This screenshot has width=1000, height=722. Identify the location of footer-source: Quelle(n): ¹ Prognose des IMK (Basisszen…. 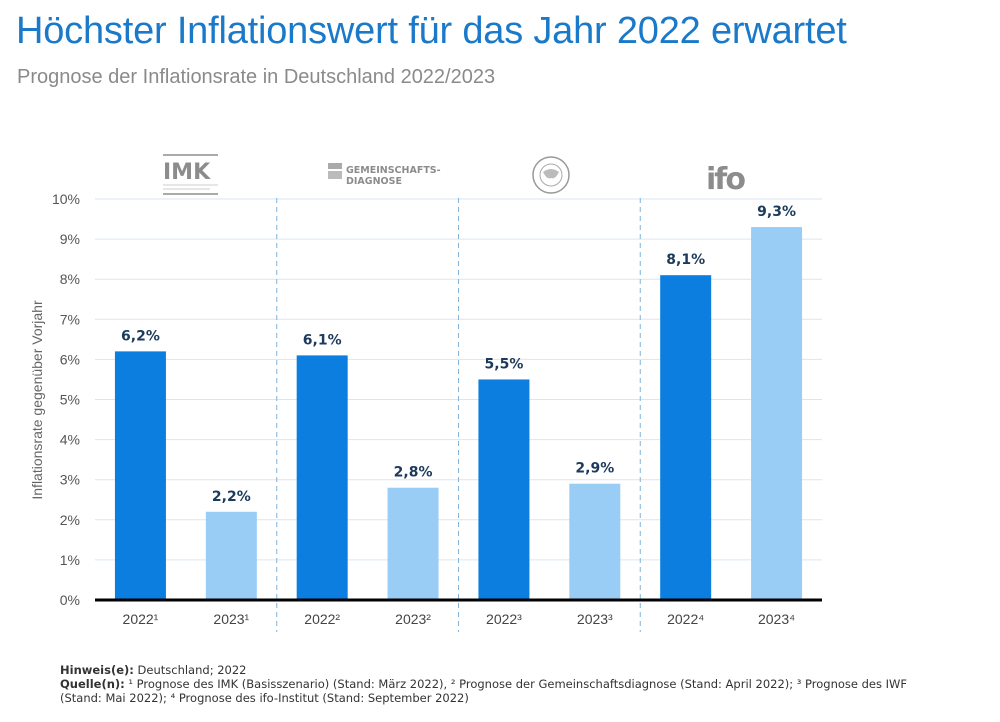
(490, 691).